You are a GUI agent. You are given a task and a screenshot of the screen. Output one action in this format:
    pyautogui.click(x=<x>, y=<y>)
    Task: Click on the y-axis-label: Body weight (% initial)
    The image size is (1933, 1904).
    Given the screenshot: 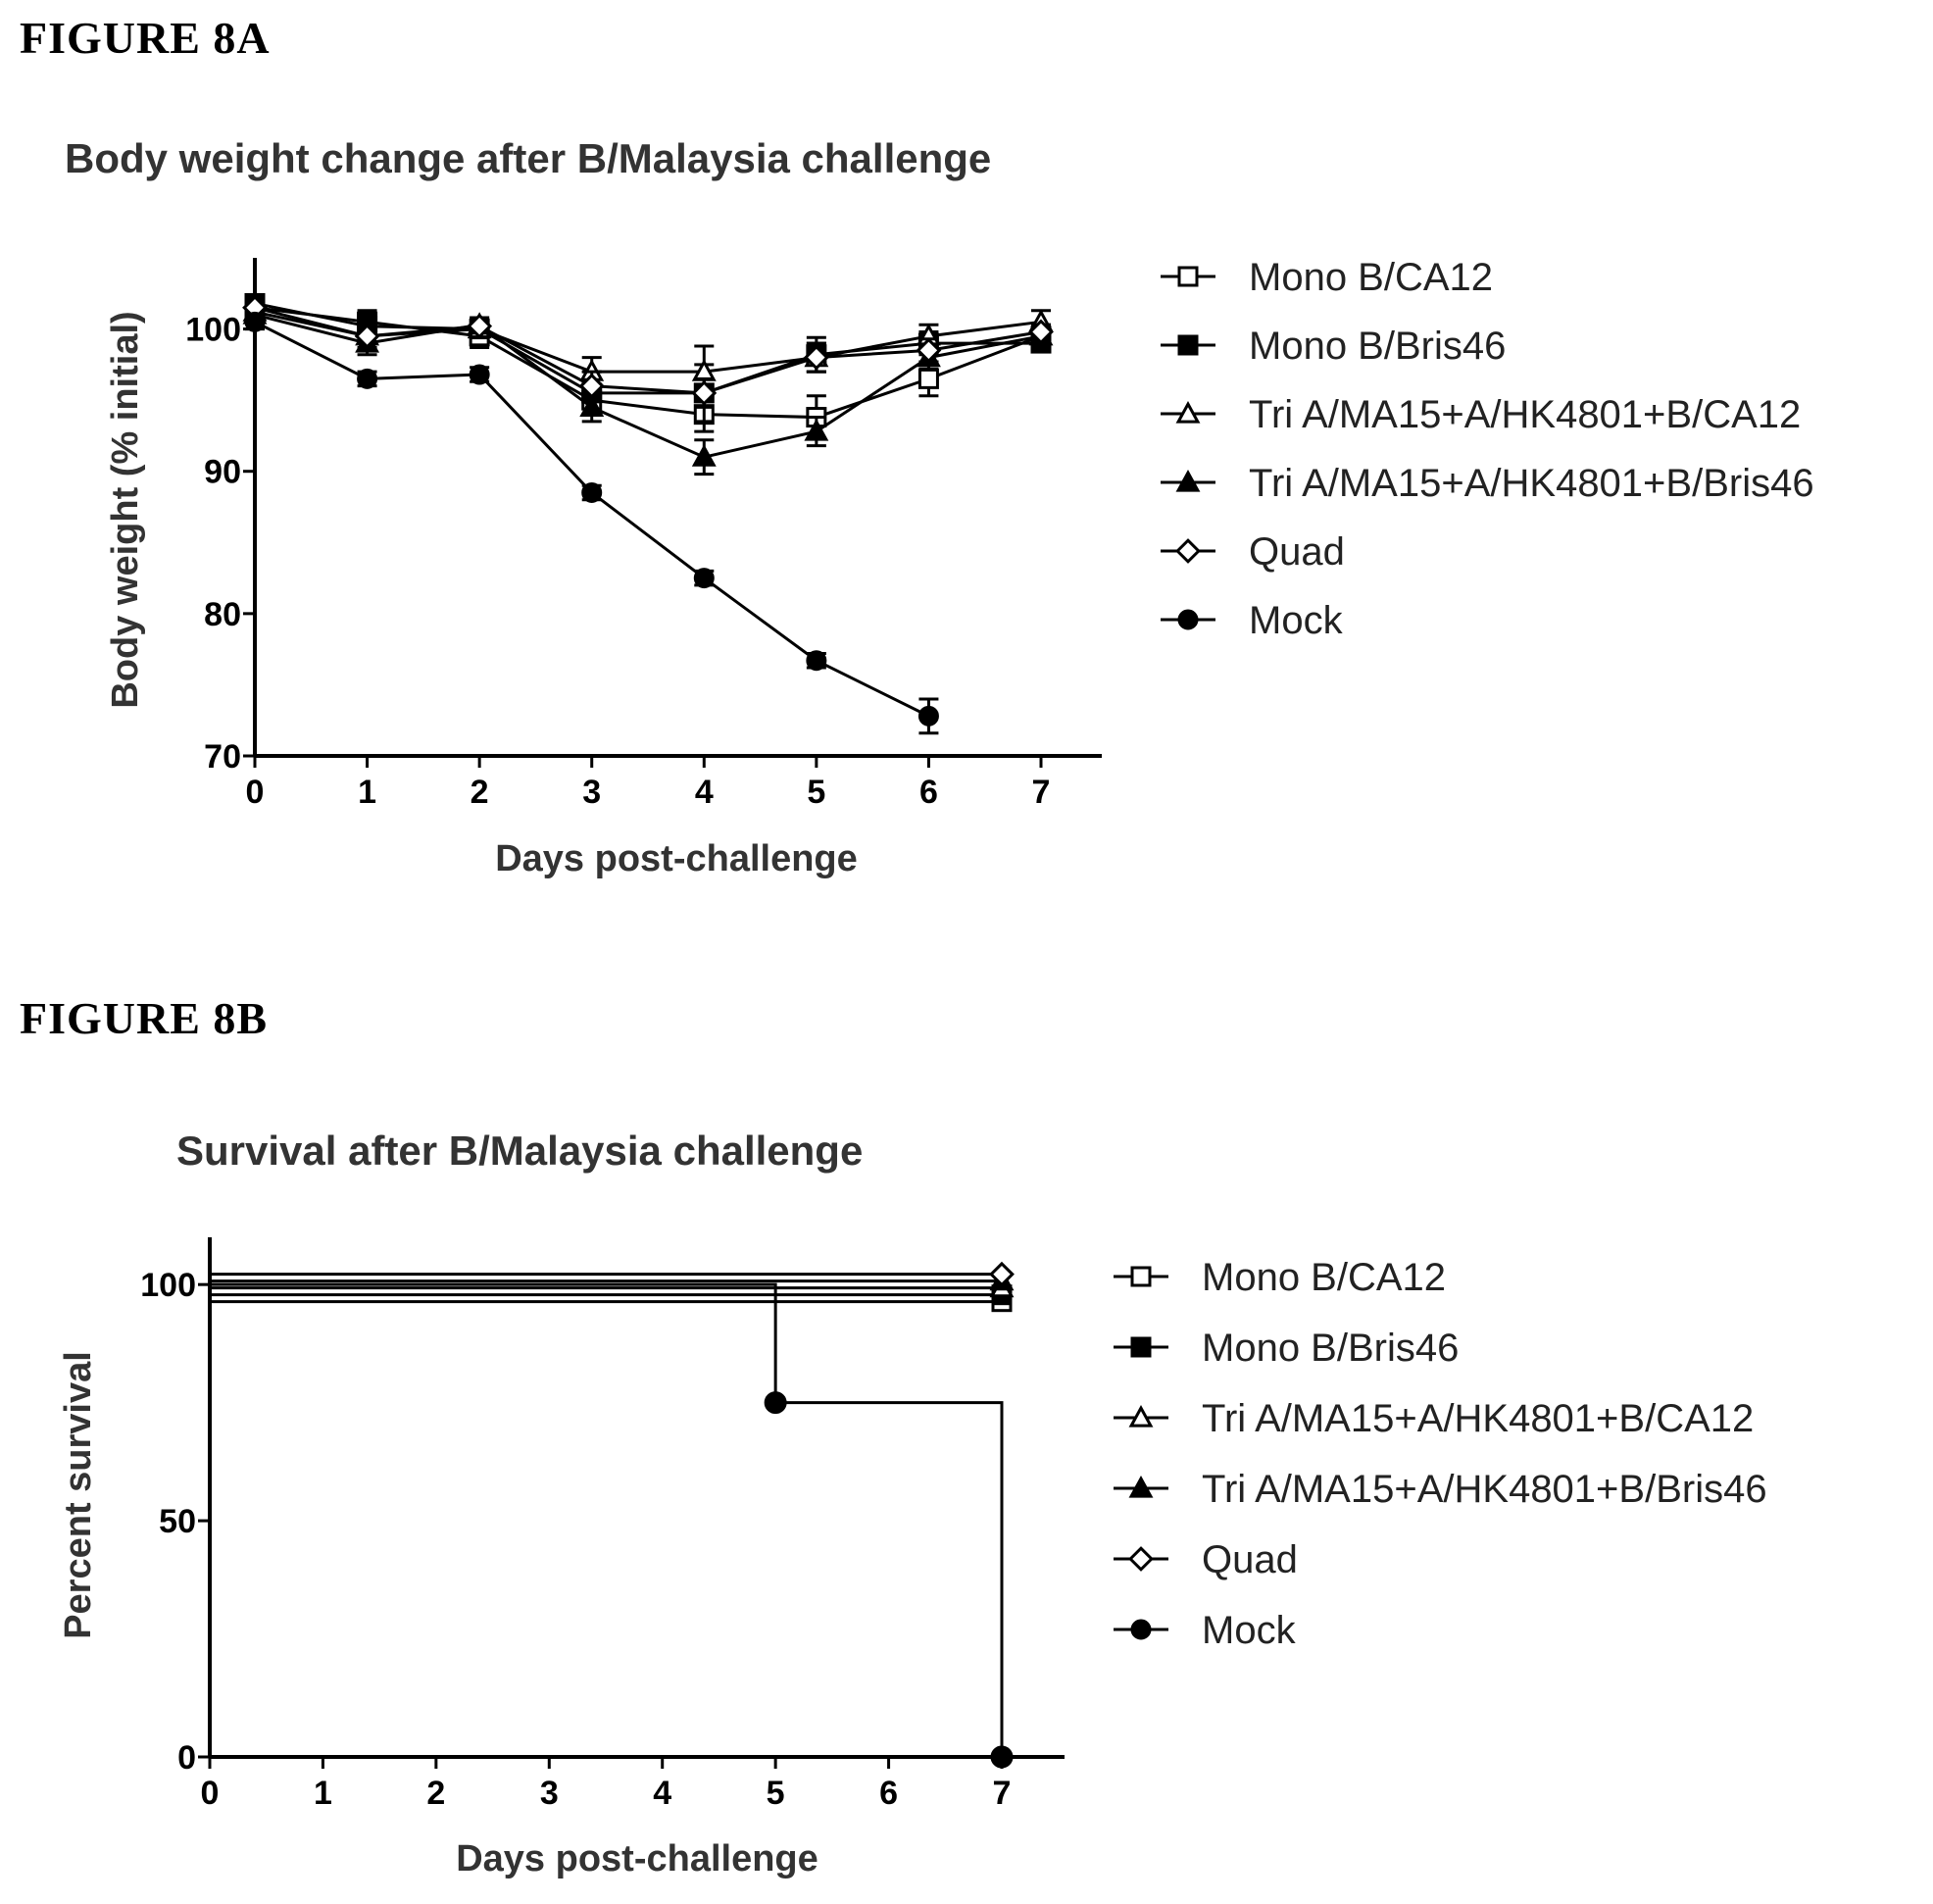 What is the action you would take?
    pyautogui.click(x=126, y=509)
    